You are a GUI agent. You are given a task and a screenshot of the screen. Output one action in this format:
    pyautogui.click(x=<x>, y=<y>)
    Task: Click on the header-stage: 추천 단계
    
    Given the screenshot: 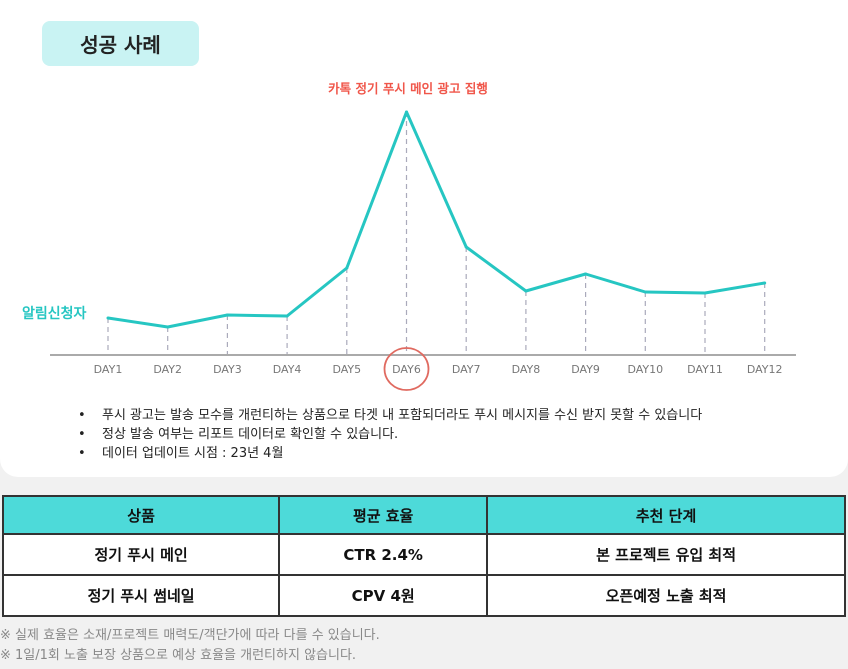 What is the action you would take?
    pyautogui.click(x=666, y=515)
    